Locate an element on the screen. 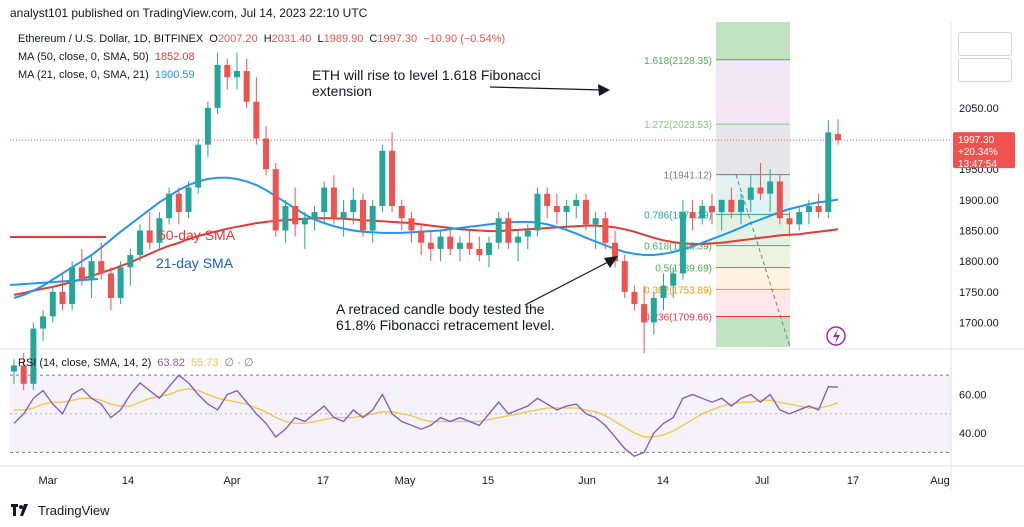  h-value: 2031.40 is located at coordinates (291, 39).